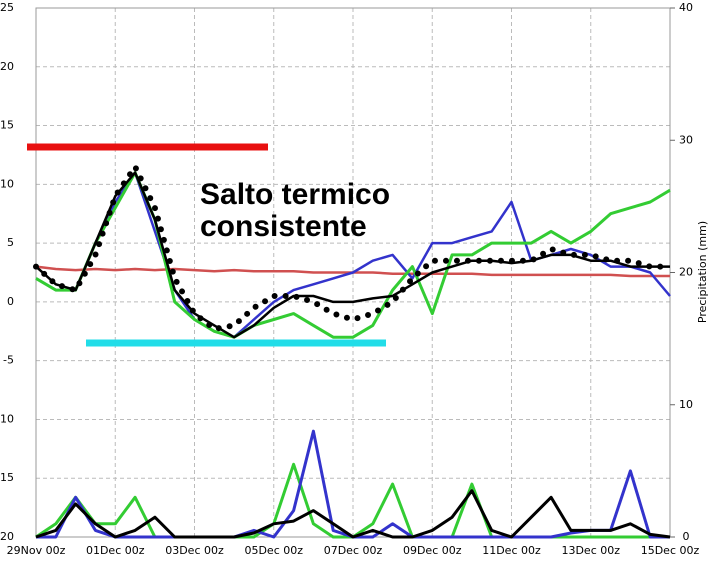  What do you see at coordinates (686, 7) in the screenshot?
I see `y2-tick-label: 40` at bounding box center [686, 7].